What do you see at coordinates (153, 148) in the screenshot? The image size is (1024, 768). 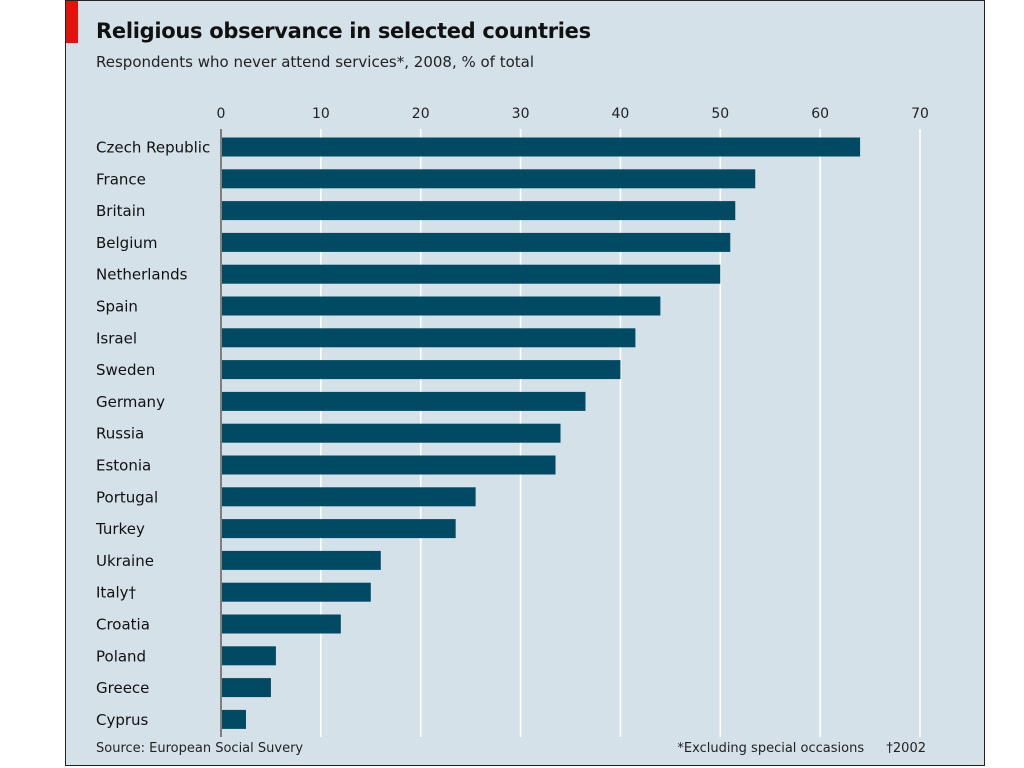 I see `category-label: Czech Republic` at bounding box center [153, 148].